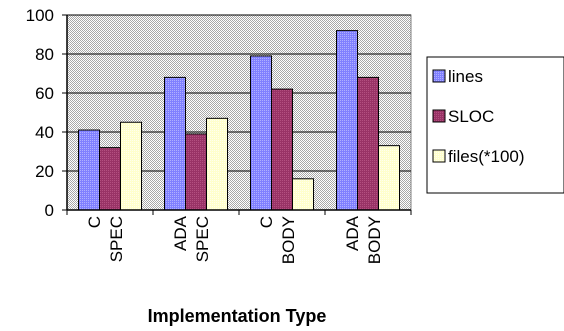 Image resolution: width=564 pixels, height=331 pixels. Describe the element at coordinates (465, 76) in the screenshot. I see `legend-label: lines` at that location.